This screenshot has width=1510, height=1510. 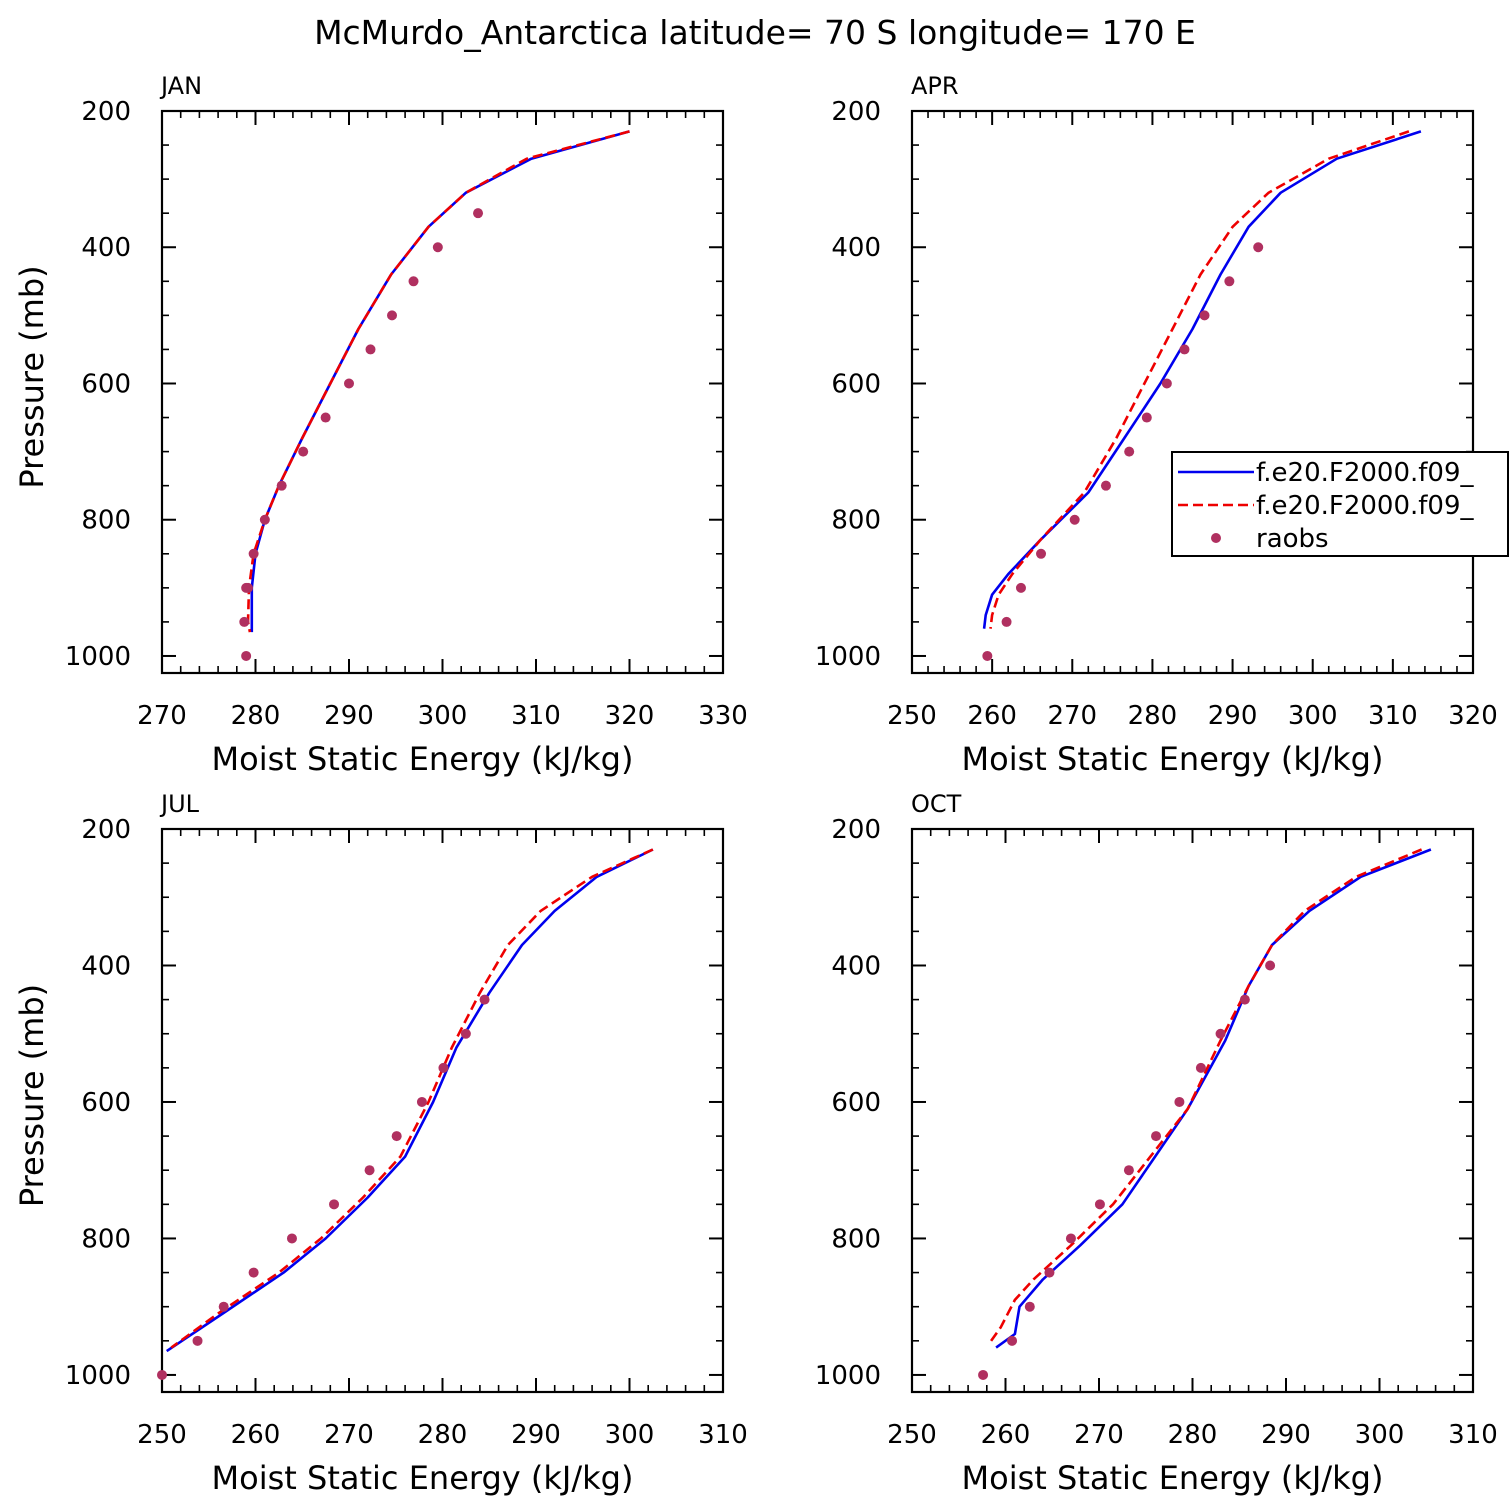 What do you see at coordinates (723, 716) in the screenshot?
I see `x-tick-label: 330` at bounding box center [723, 716].